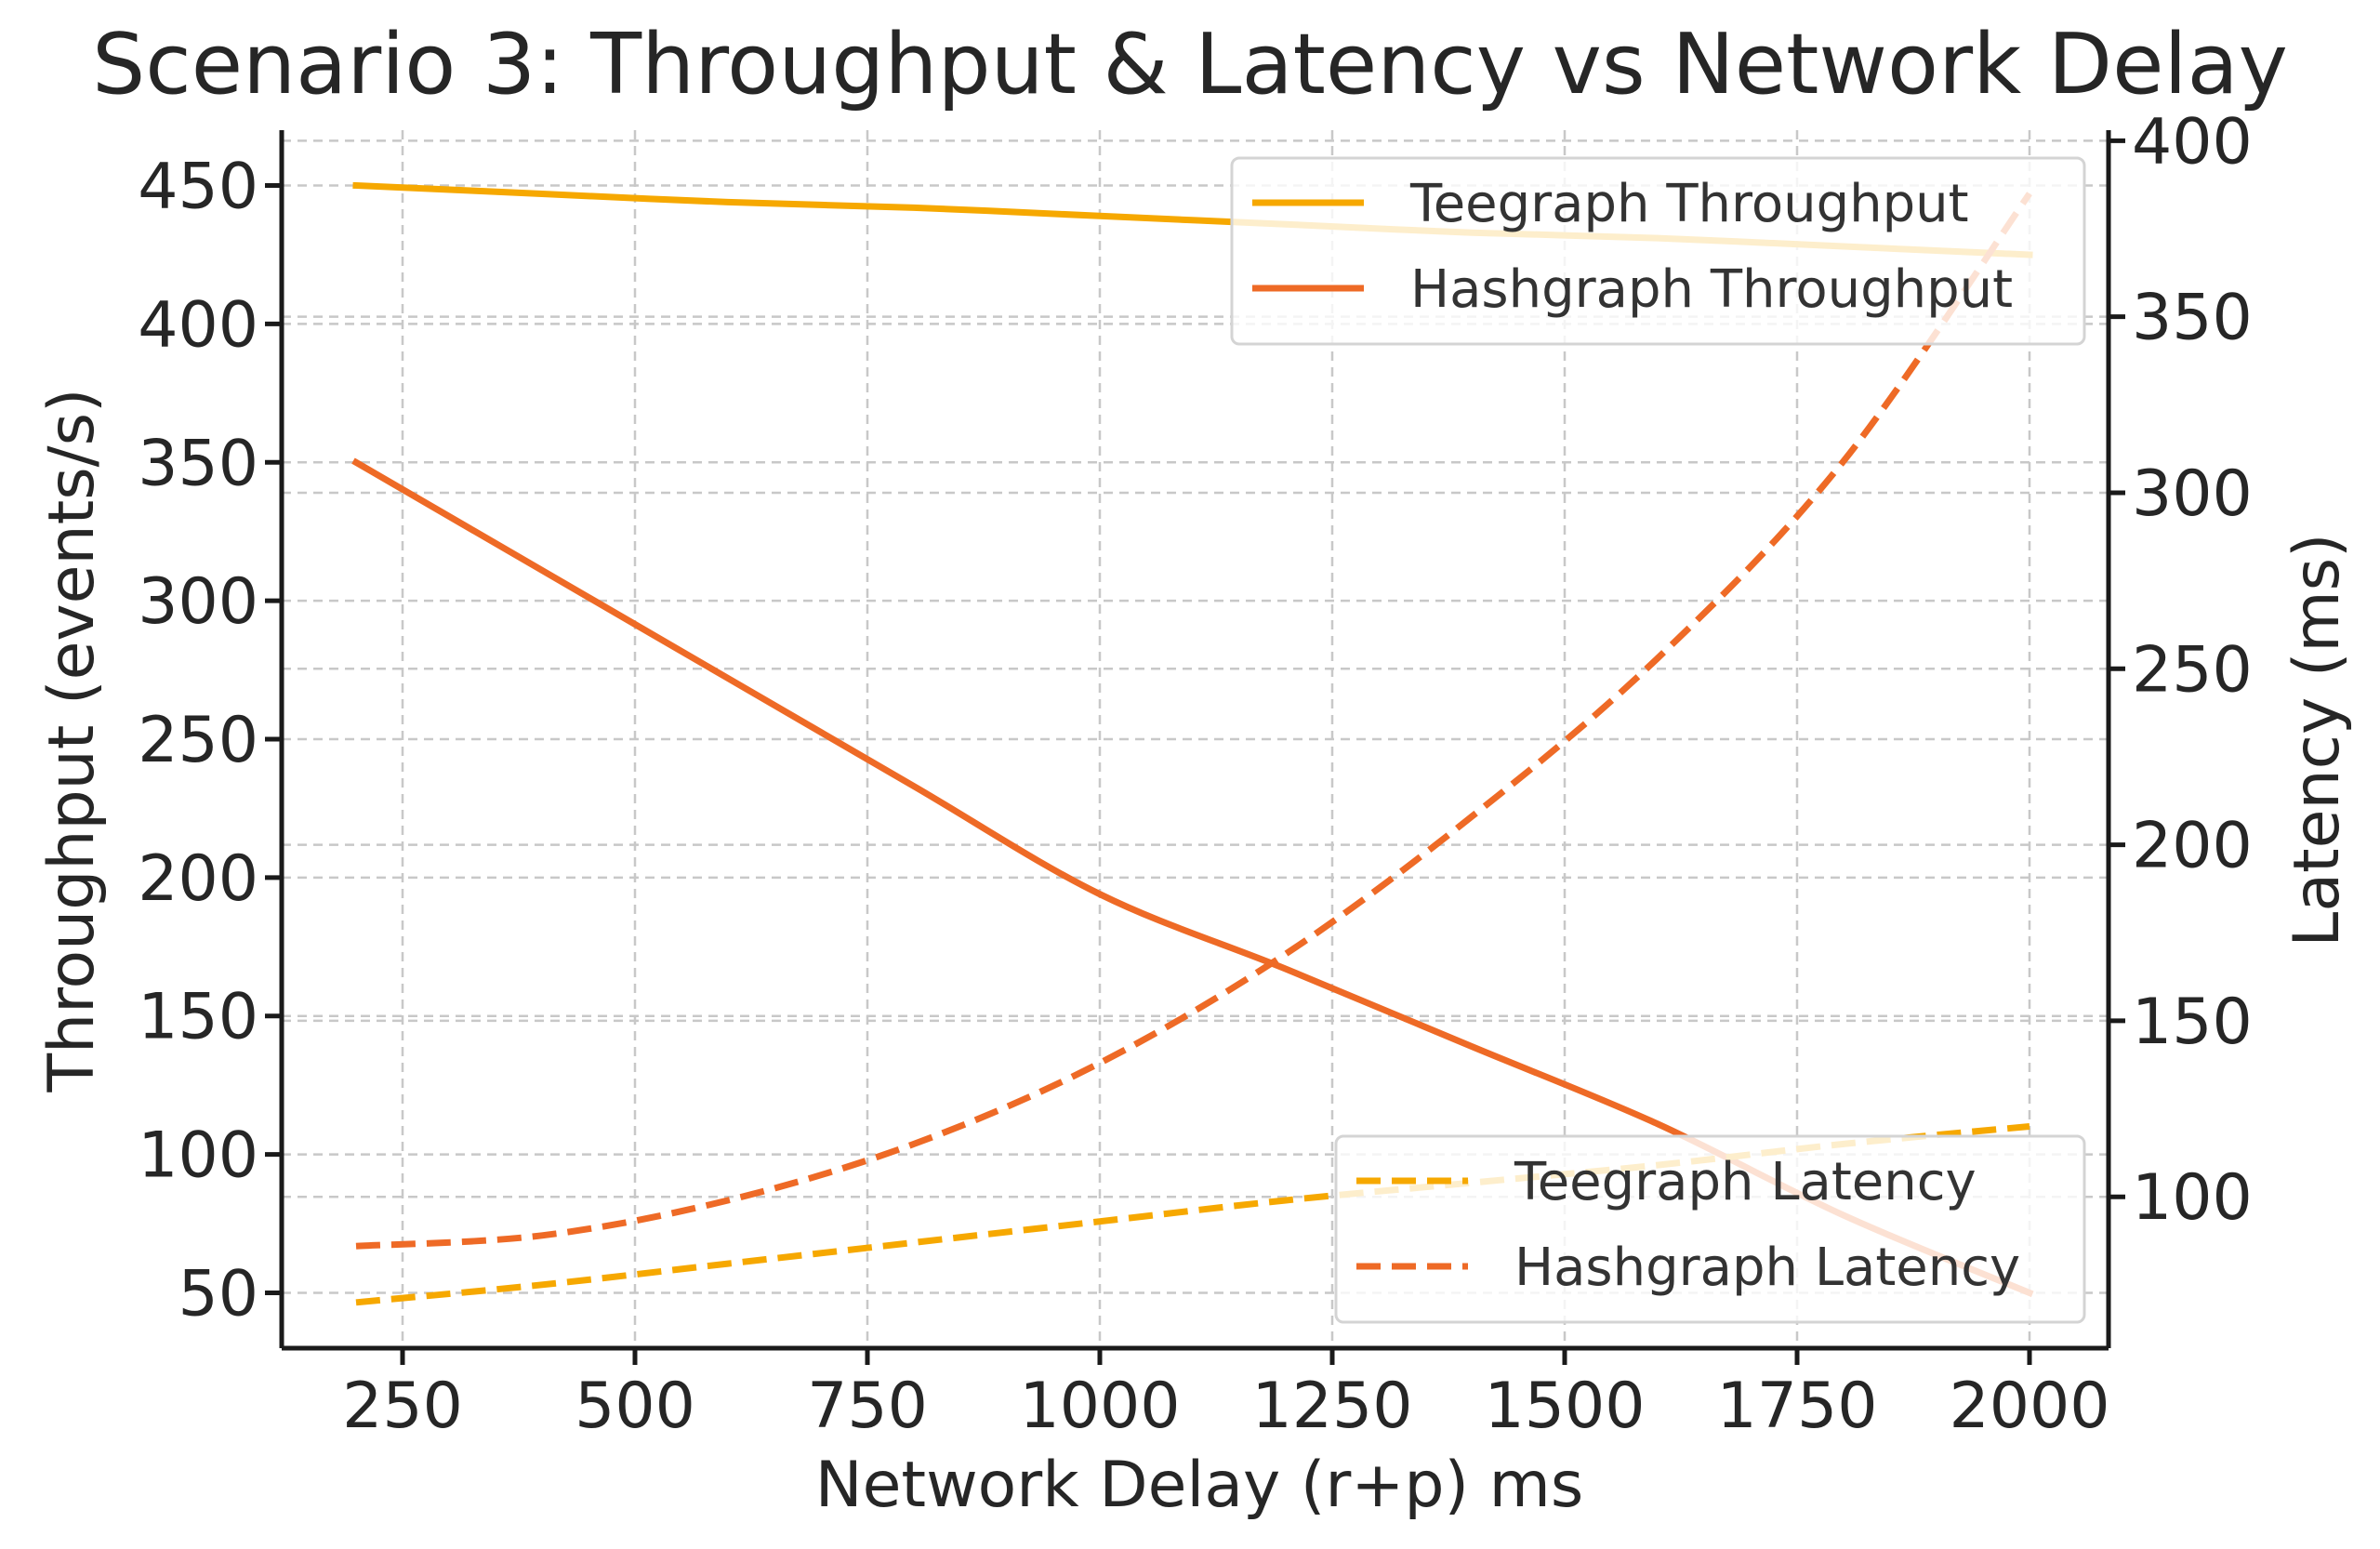 The width and height of the screenshot is (2380, 1549). I want to click on x-tick-label: 250, so click(402, 1406).